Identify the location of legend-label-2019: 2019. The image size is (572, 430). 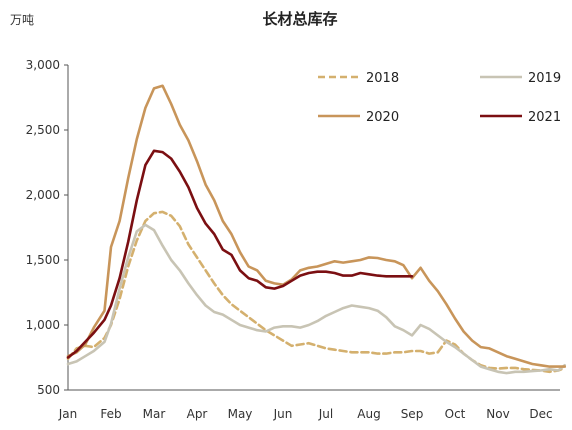
(544, 78).